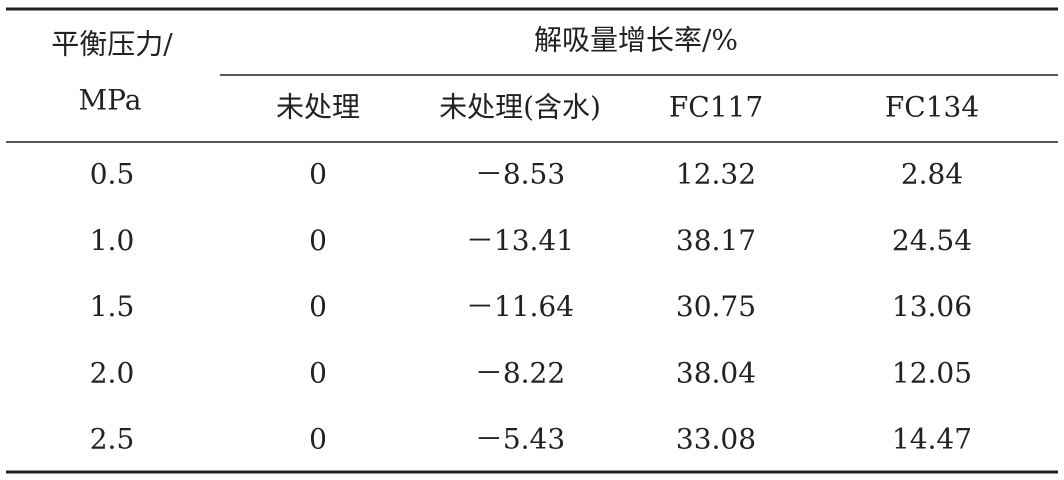 Image resolution: width=1064 pixels, height=480 pixels. I want to click on table-cell: 30.75, so click(716, 306).